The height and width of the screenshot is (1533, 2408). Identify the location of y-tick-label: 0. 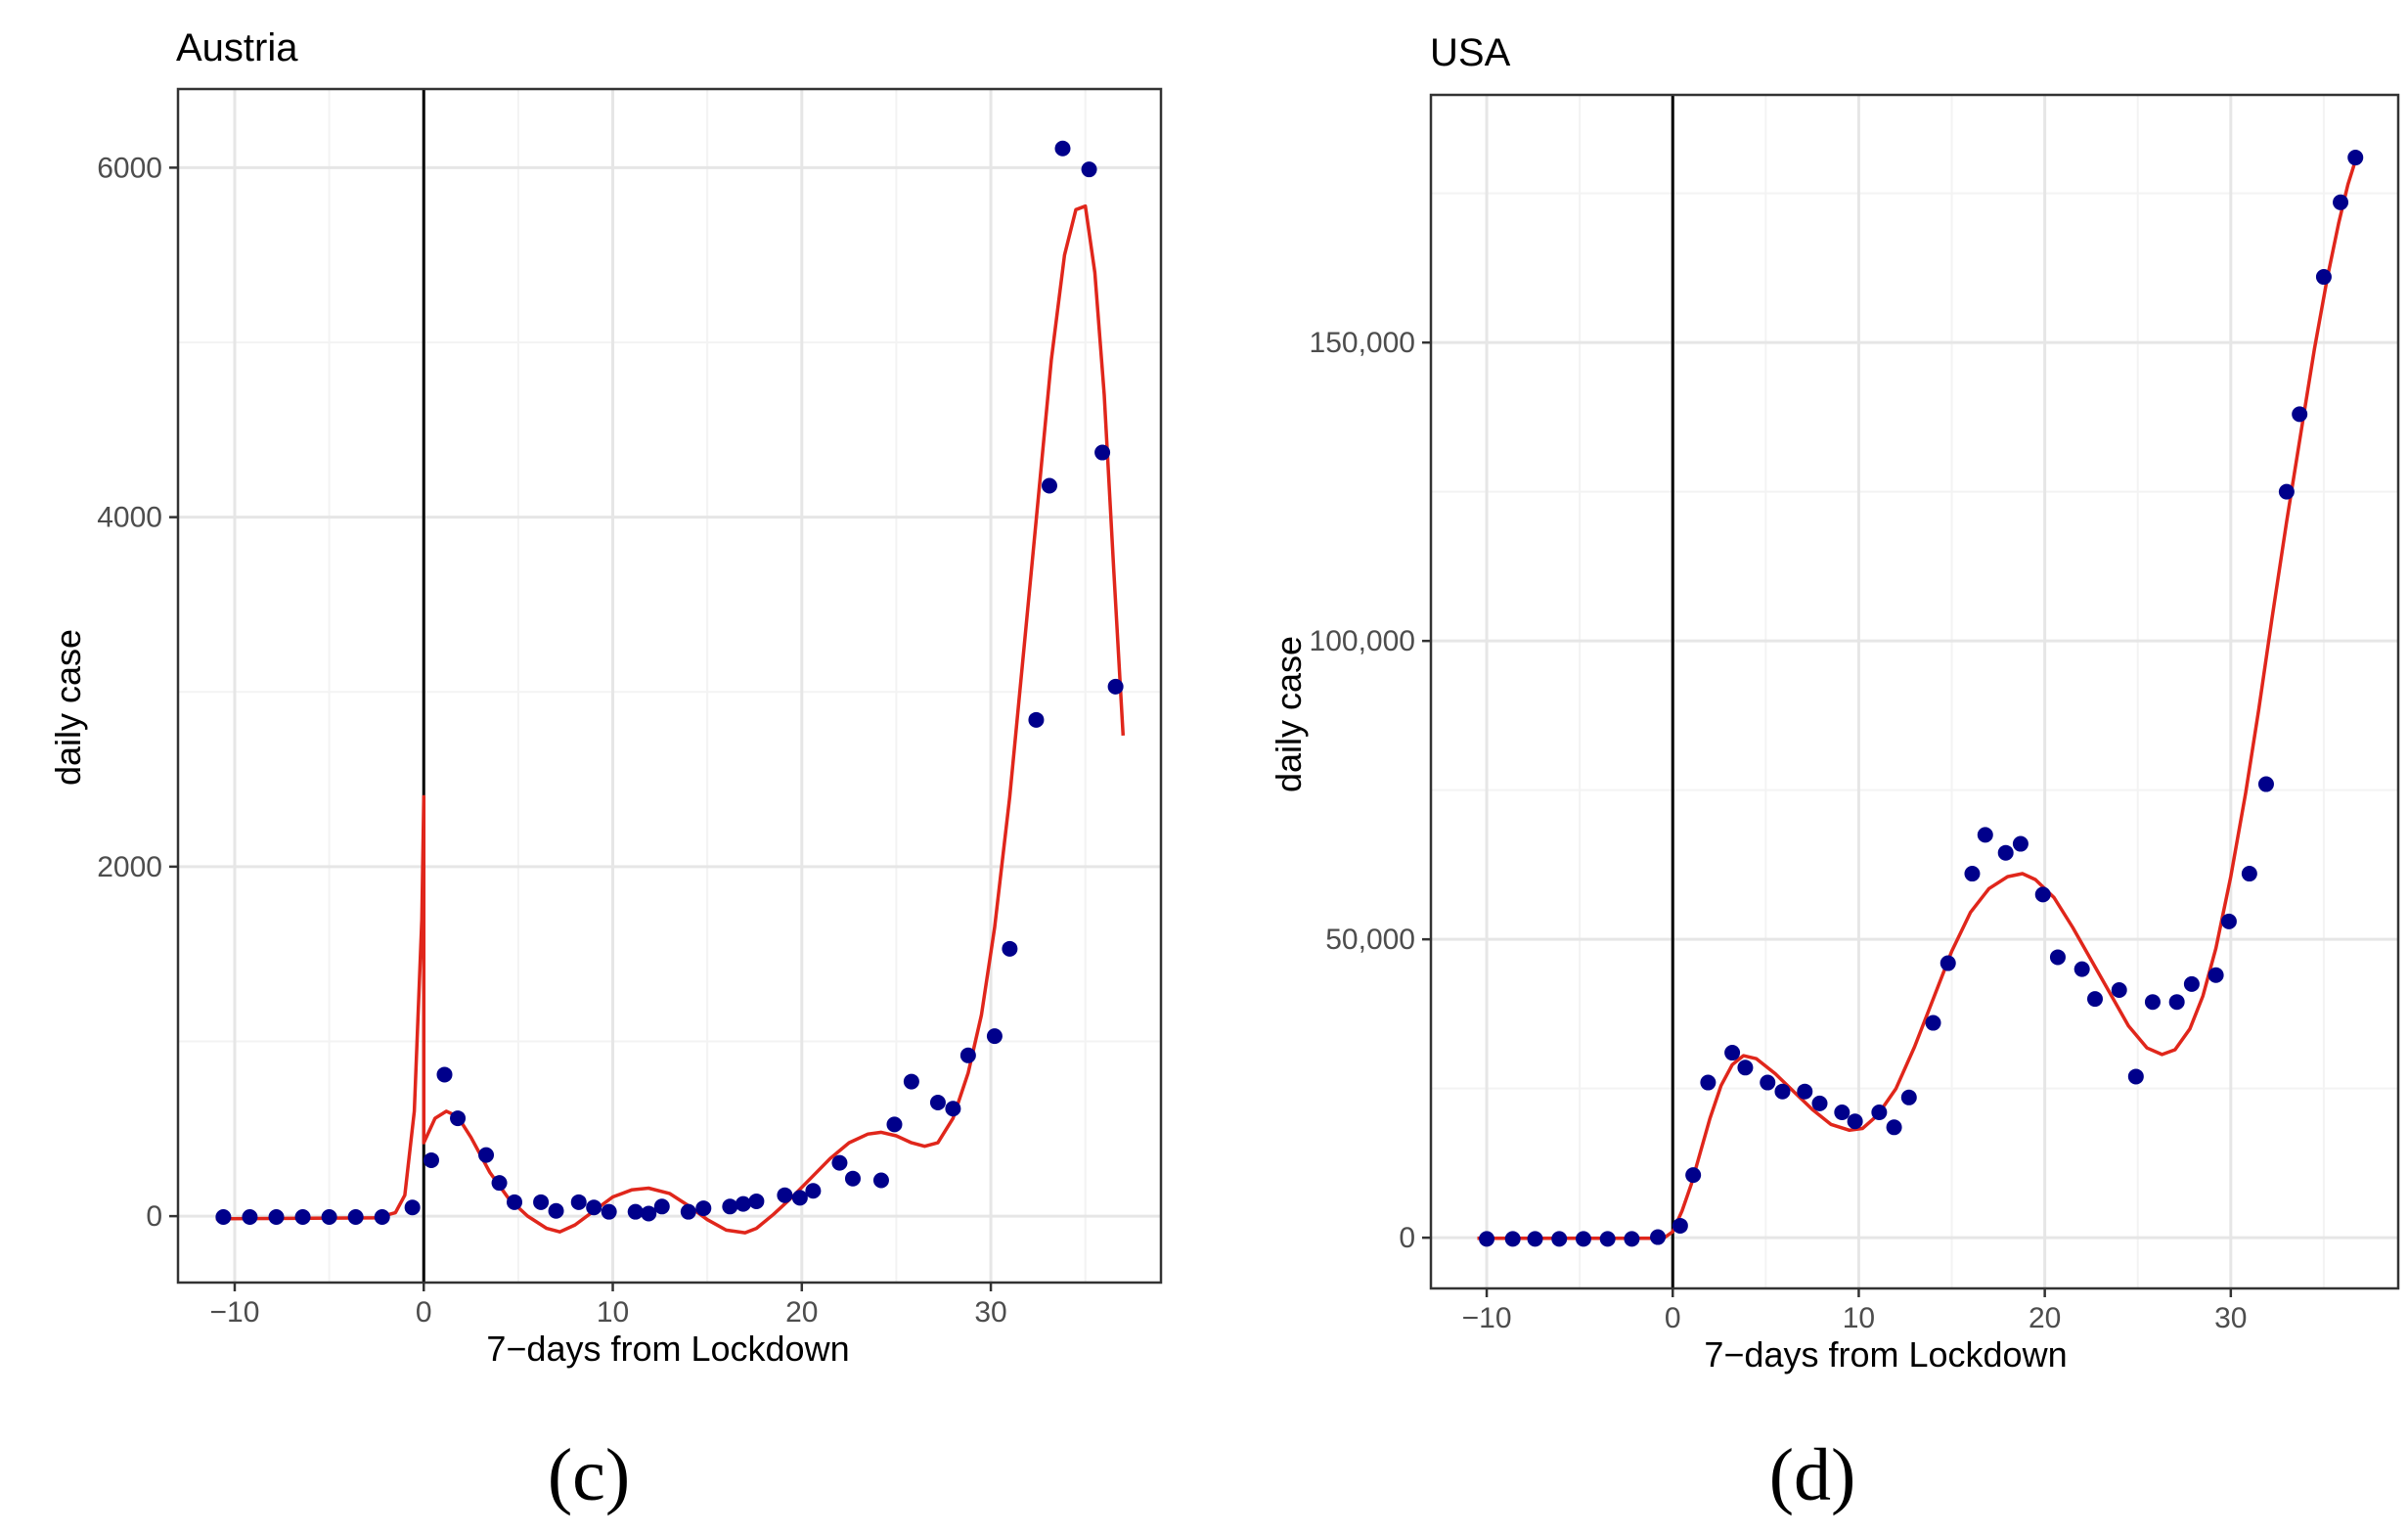
(1407, 1238).